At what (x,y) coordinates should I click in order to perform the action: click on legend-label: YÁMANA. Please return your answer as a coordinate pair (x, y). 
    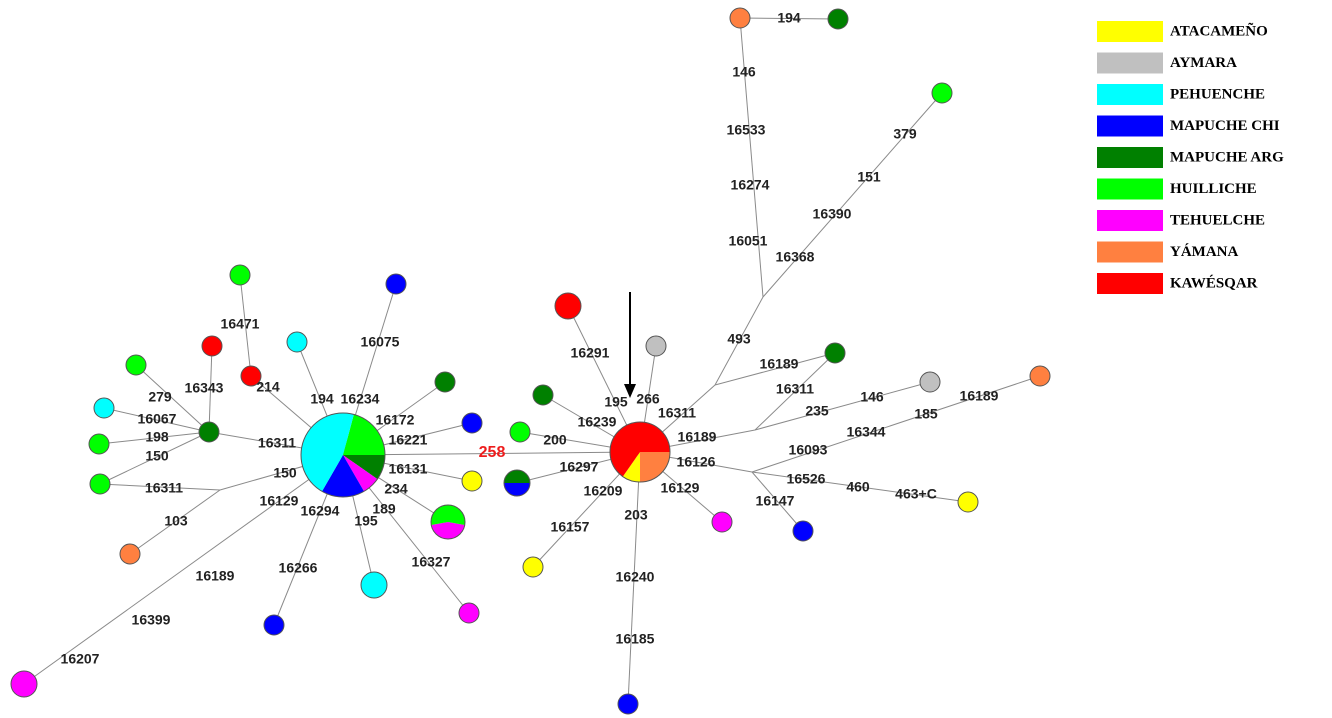
    Looking at the image, I should click on (1204, 251).